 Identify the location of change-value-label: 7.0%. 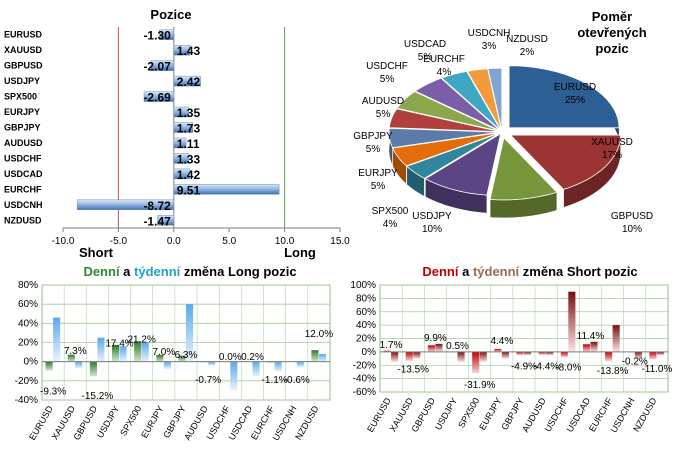
(163, 352).